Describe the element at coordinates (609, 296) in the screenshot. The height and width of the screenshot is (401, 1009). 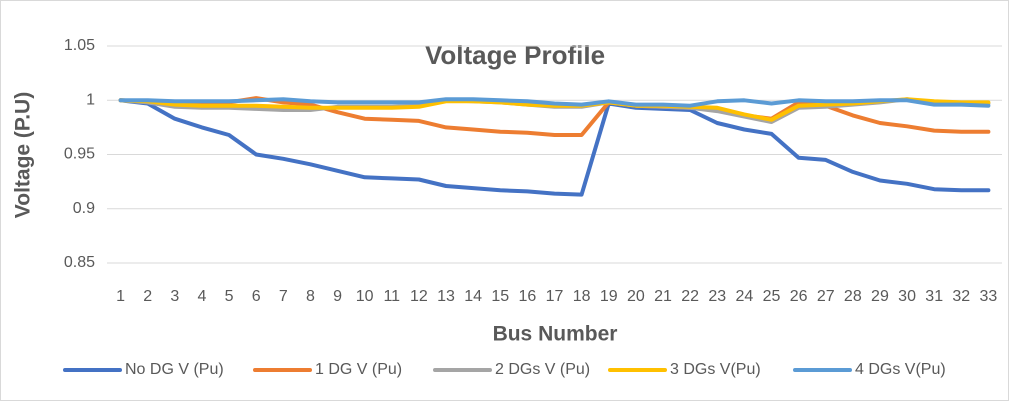
I see `x-tick-label: 19` at that location.